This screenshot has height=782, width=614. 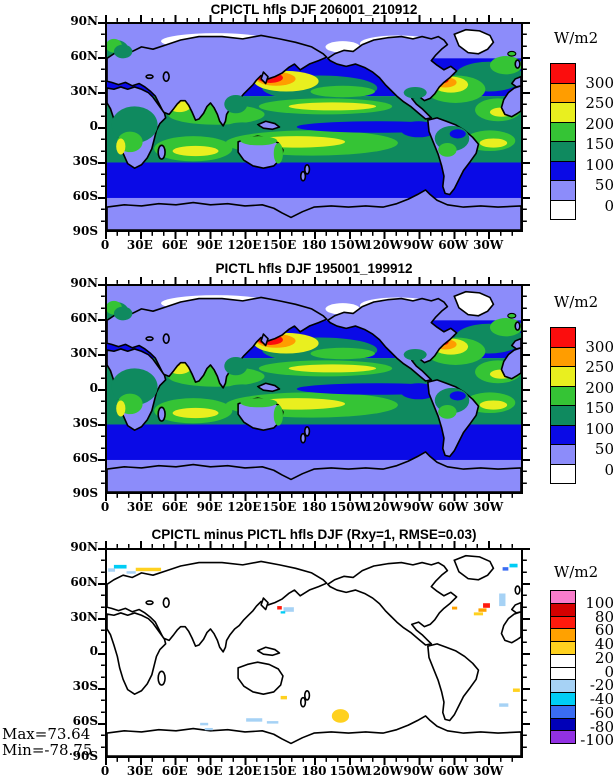 What do you see at coordinates (604, 644) in the screenshot?
I see `colorbar-tick-label: 40` at bounding box center [604, 644].